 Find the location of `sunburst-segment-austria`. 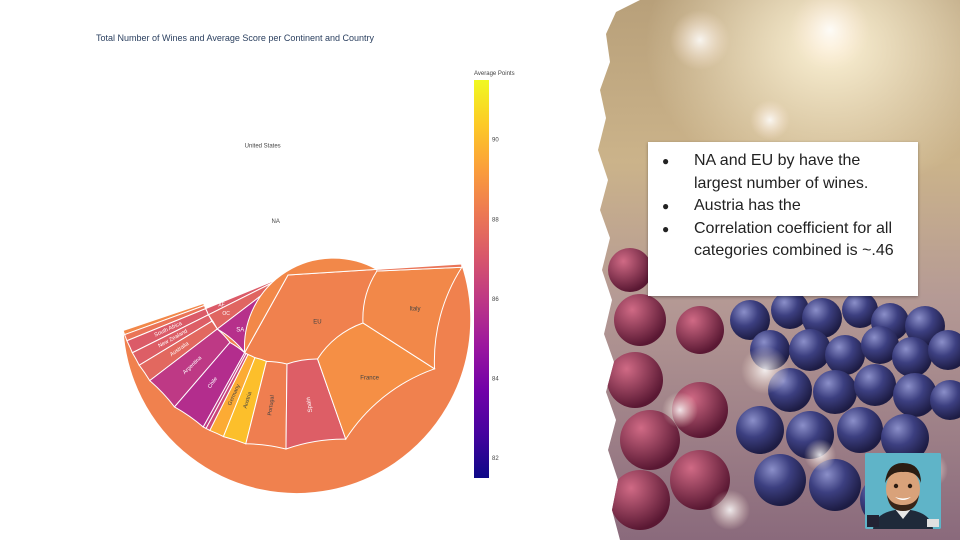

sunburst-segment-austria is located at coordinates (245, 401).